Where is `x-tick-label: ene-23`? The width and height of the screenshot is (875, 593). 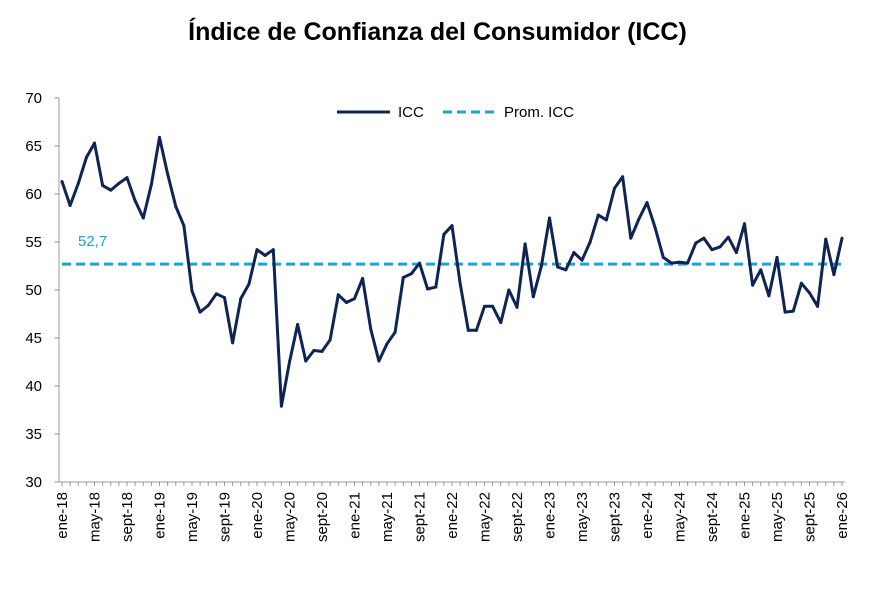
x-tick-label: ene-23 is located at coordinates (550, 515).